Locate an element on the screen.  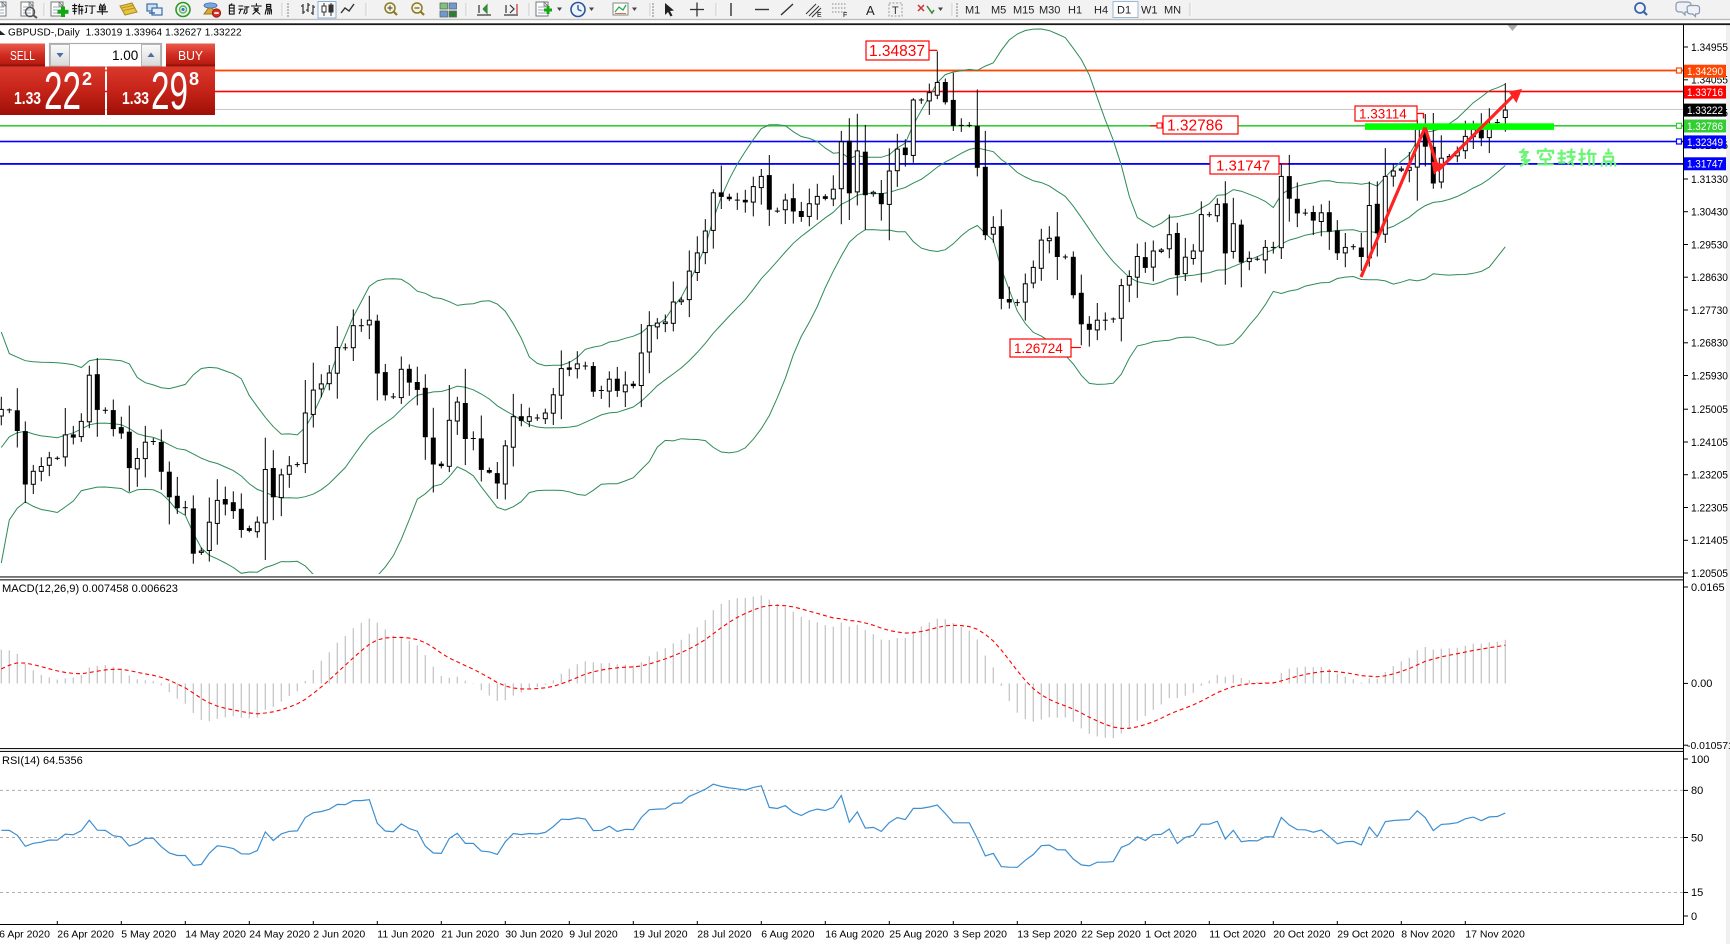
svg-text: 1.34955 is located at coordinates (1709, 48).